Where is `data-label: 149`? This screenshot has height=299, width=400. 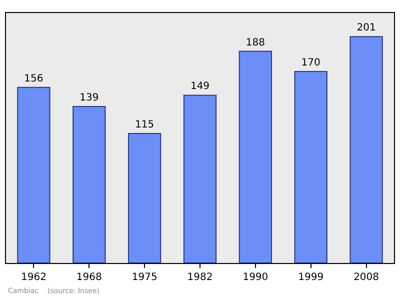 data-label: 149 is located at coordinates (200, 86).